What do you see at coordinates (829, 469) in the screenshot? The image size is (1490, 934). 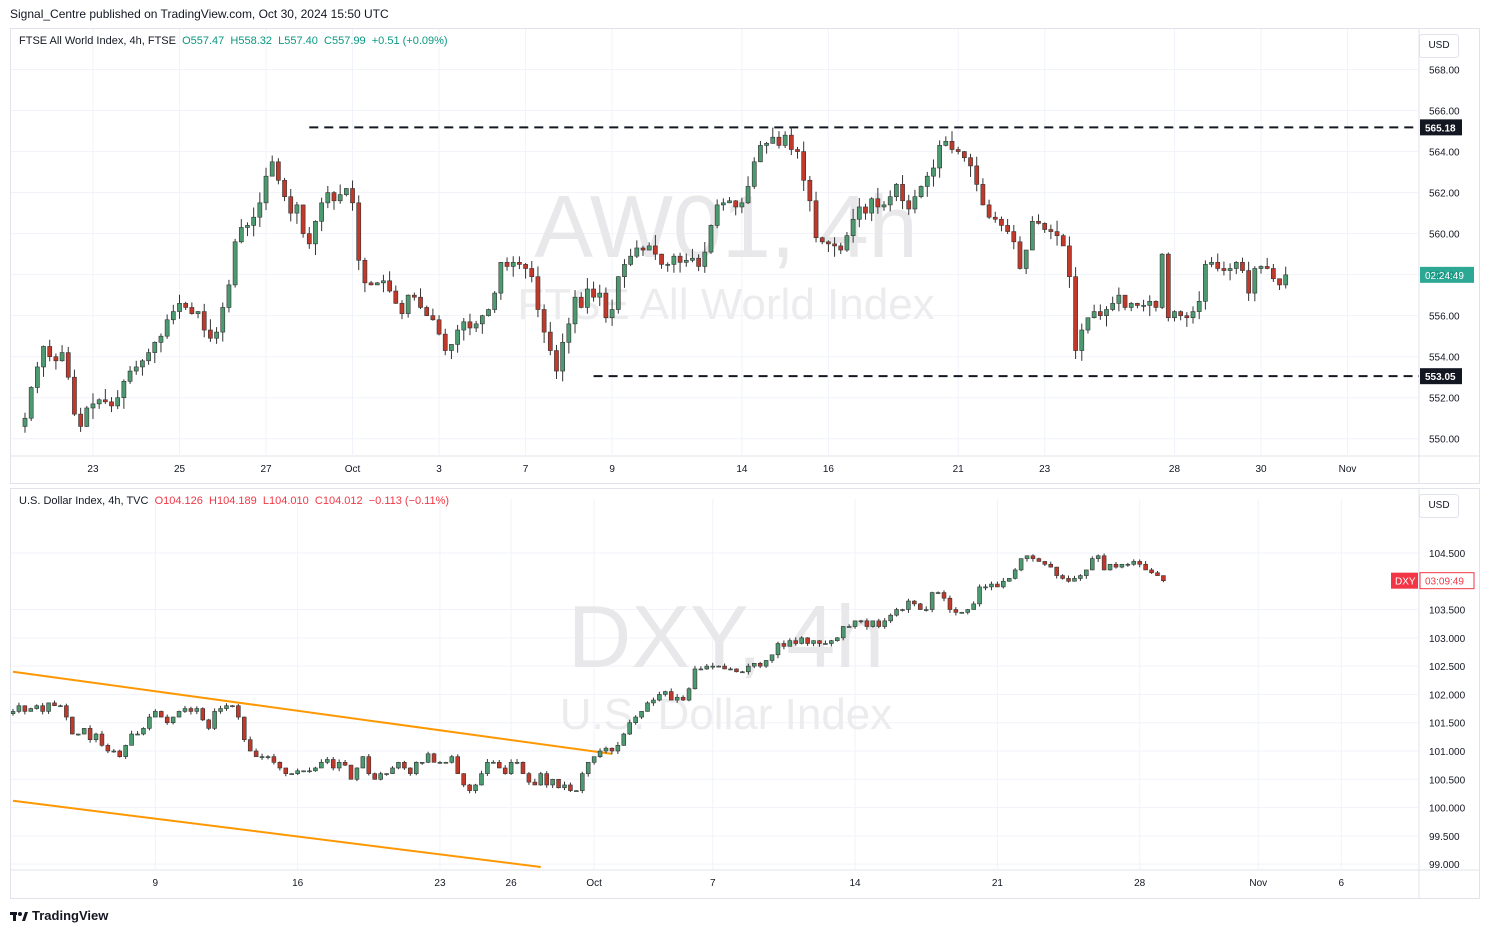 I see `ftse-x-tick-label: 16` at bounding box center [829, 469].